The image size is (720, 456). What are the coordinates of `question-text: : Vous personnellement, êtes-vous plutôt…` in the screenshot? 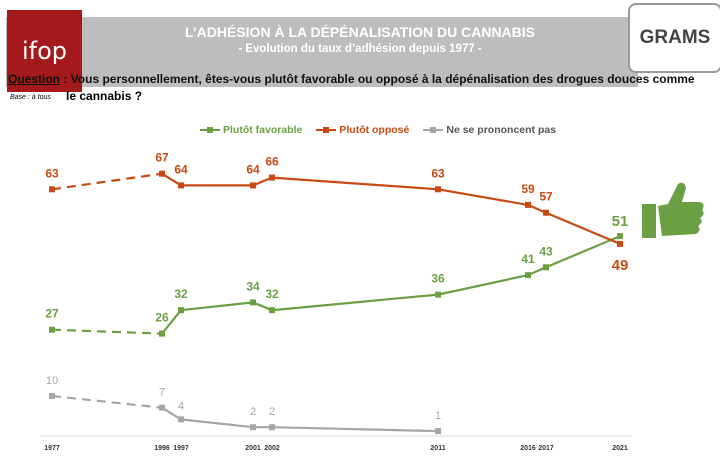 It's located at (377, 79).